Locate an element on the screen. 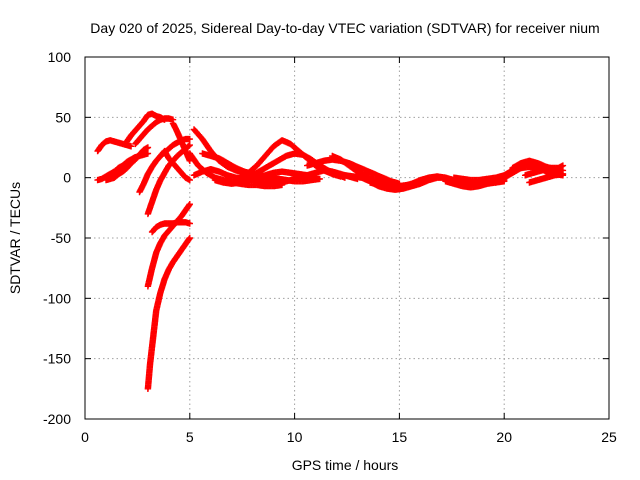 The image size is (640, 480). y-tick-label: -150 is located at coordinates (57, 359).